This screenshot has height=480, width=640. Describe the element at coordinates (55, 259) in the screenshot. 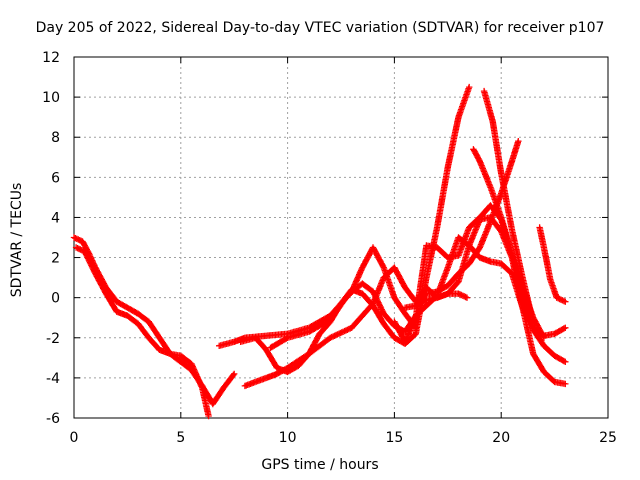

I see `y-tick-label: 2` at that location.